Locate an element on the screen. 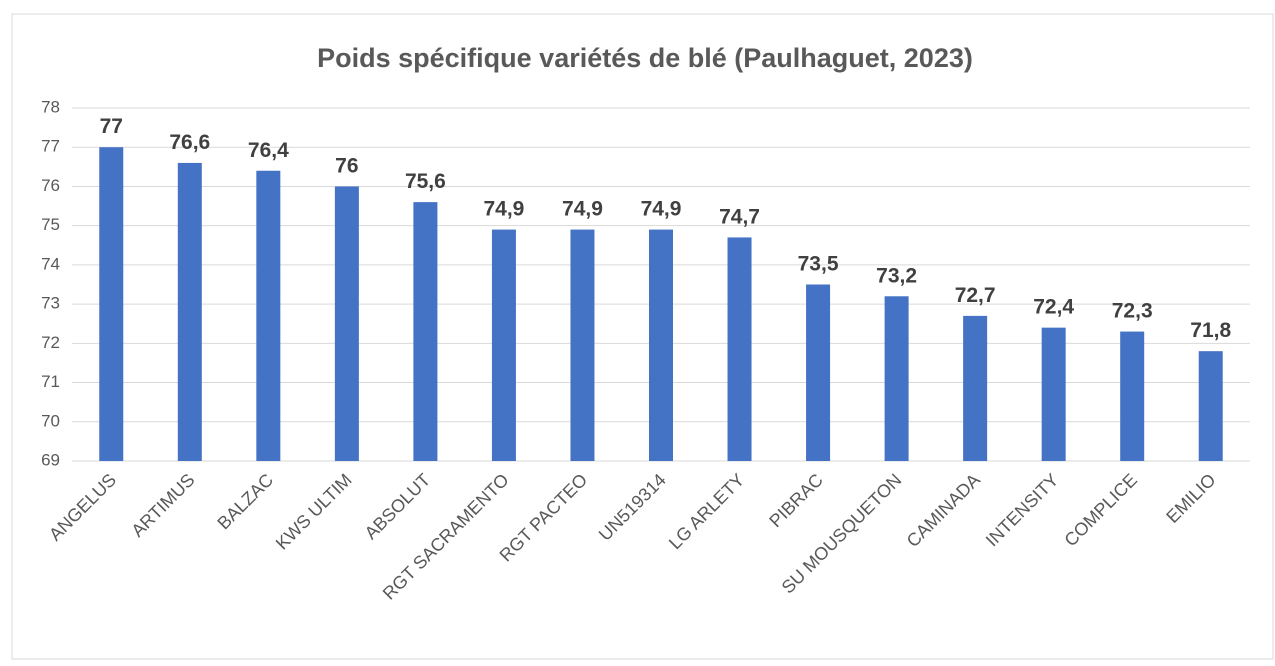 This screenshot has width=1275, height=666. value-label: 77 is located at coordinates (111, 126).